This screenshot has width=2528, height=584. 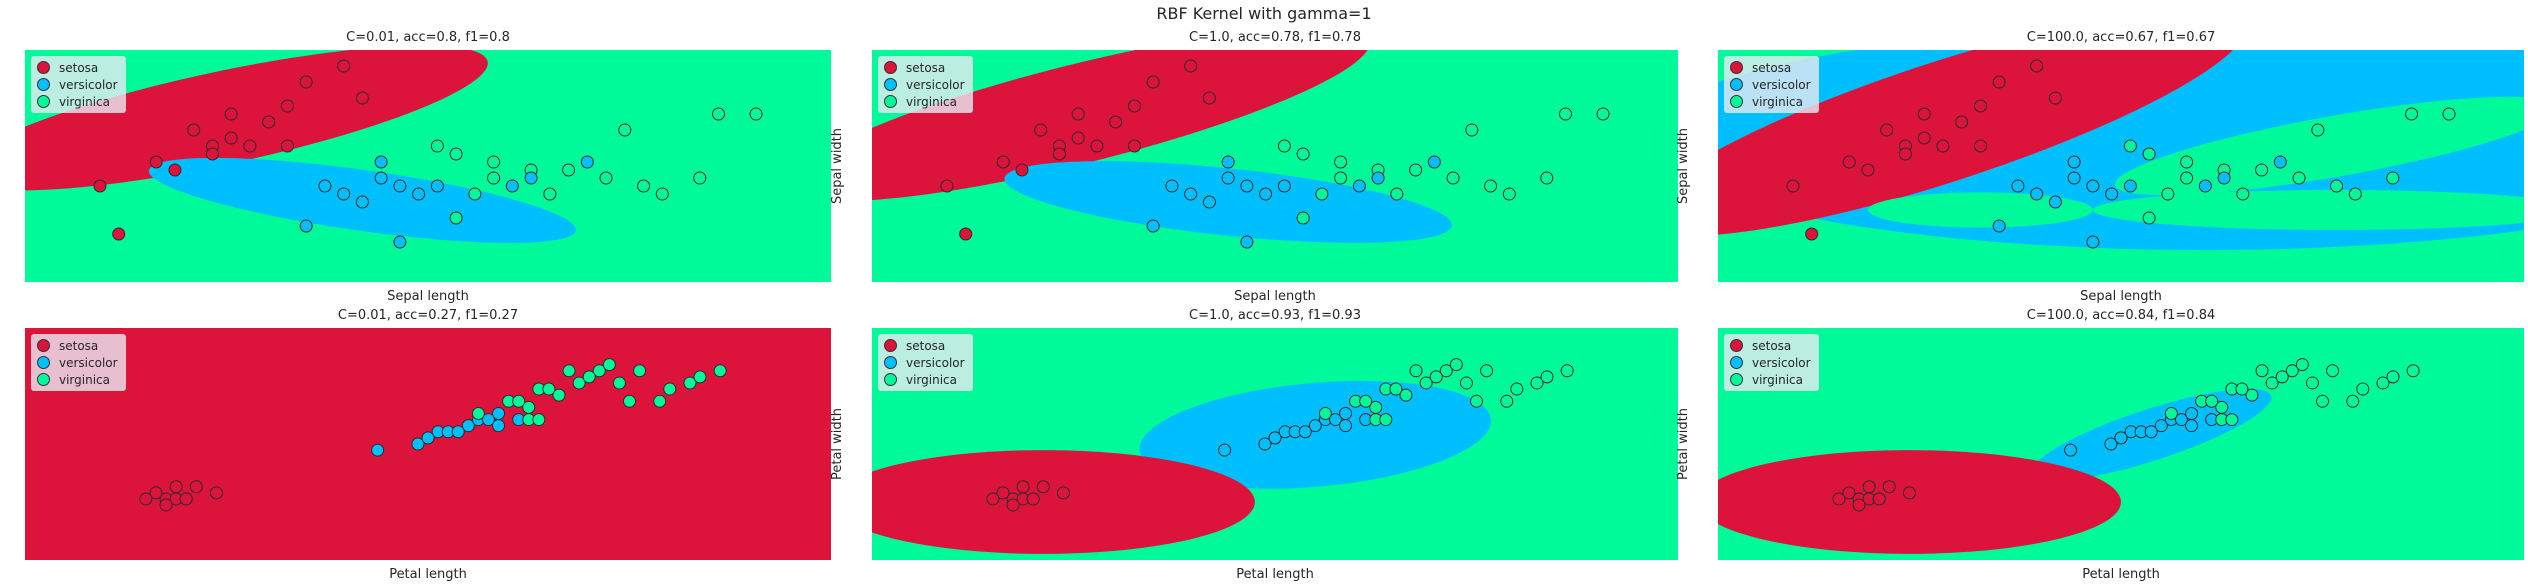 What do you see at coordinates (1315, 434) in the screenshot?
I see `decision-region-versicolor` at bounding box center [1315, 434].